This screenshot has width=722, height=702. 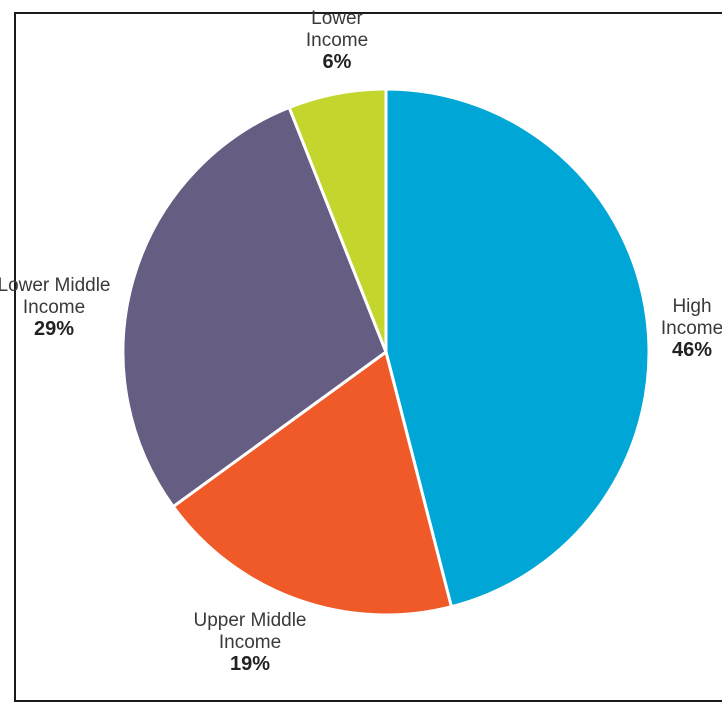 I want to click on slice-value-label: 29%, so click(x=54, y=329).